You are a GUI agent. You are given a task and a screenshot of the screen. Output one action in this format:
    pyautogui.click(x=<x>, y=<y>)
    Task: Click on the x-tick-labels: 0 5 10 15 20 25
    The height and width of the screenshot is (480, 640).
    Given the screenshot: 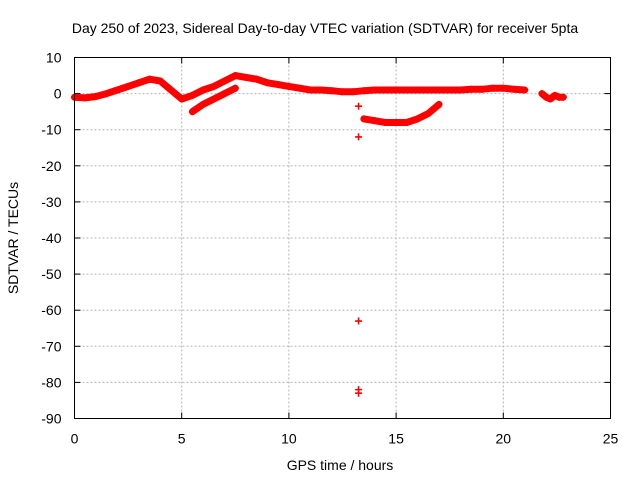 What is the action you would take?
    pyautogui.click(x=345, y=439)
    